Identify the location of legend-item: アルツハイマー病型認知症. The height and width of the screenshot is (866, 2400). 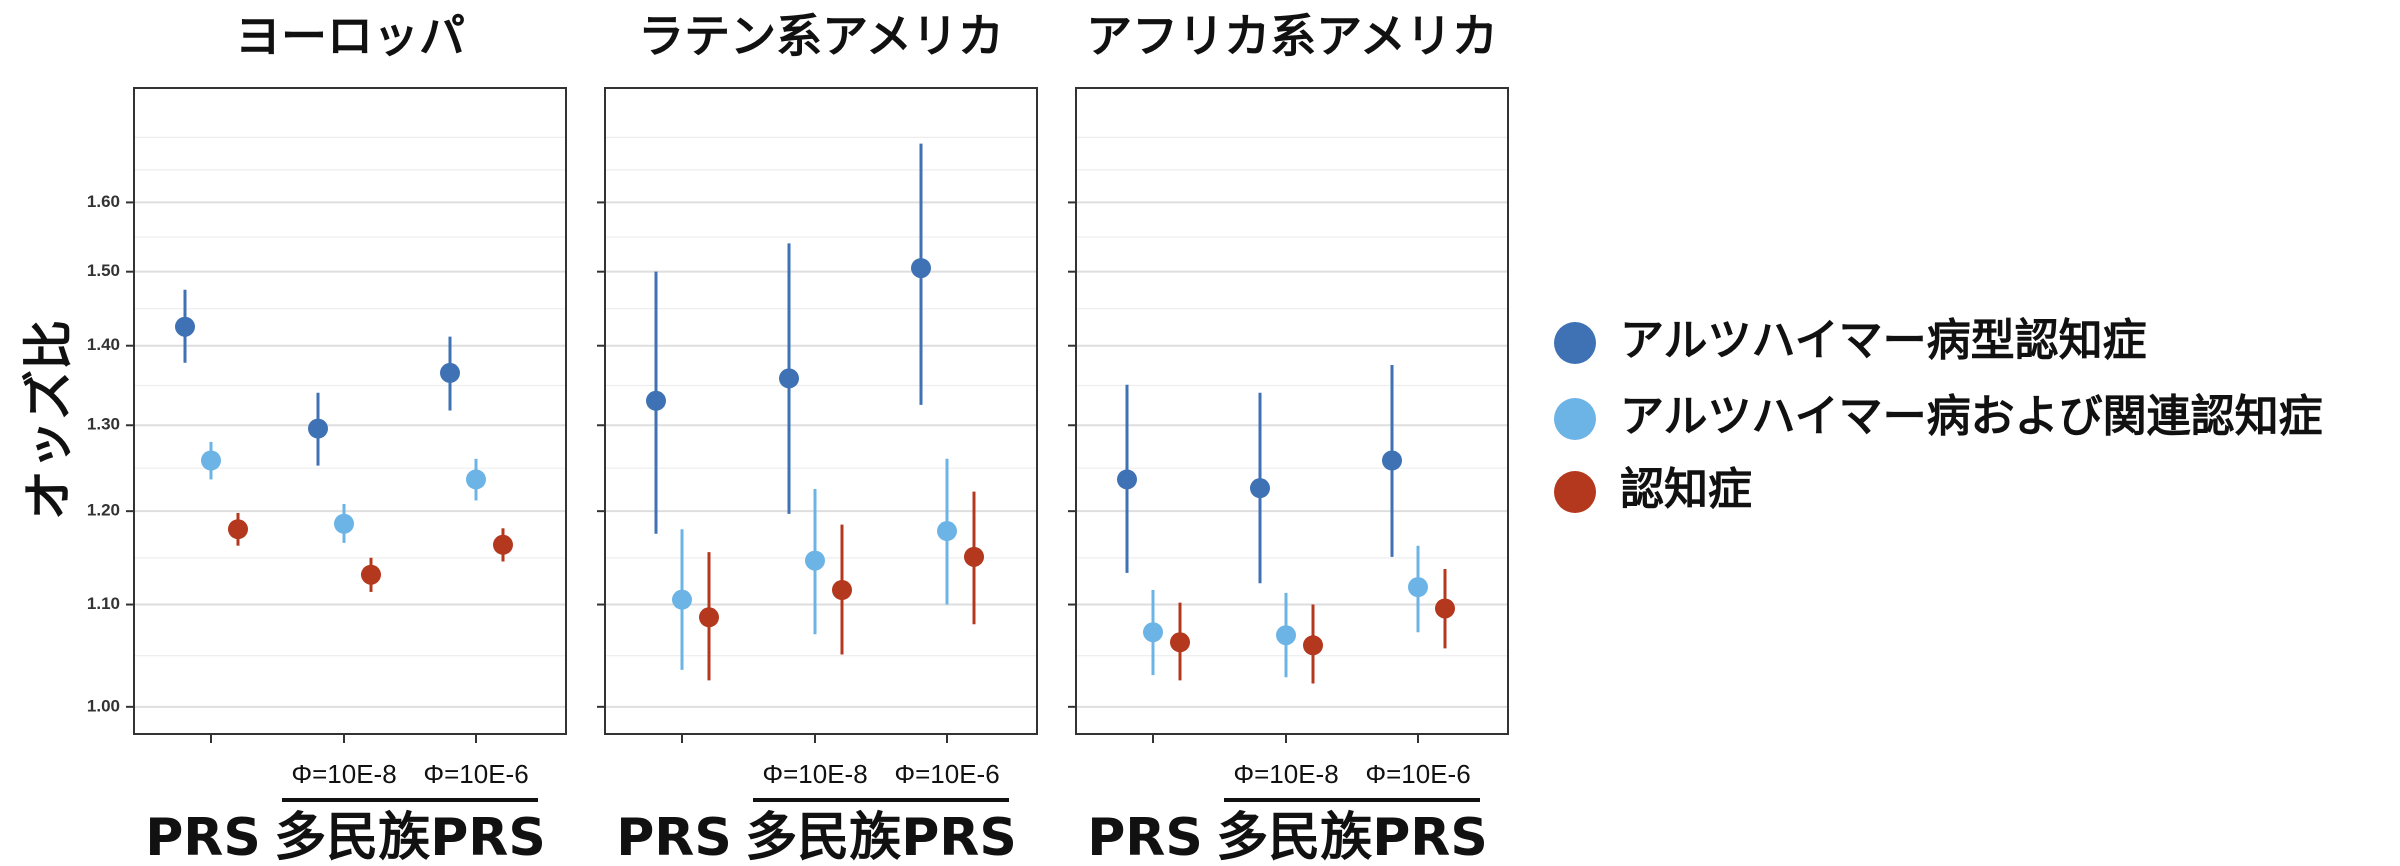
(1850, 340).